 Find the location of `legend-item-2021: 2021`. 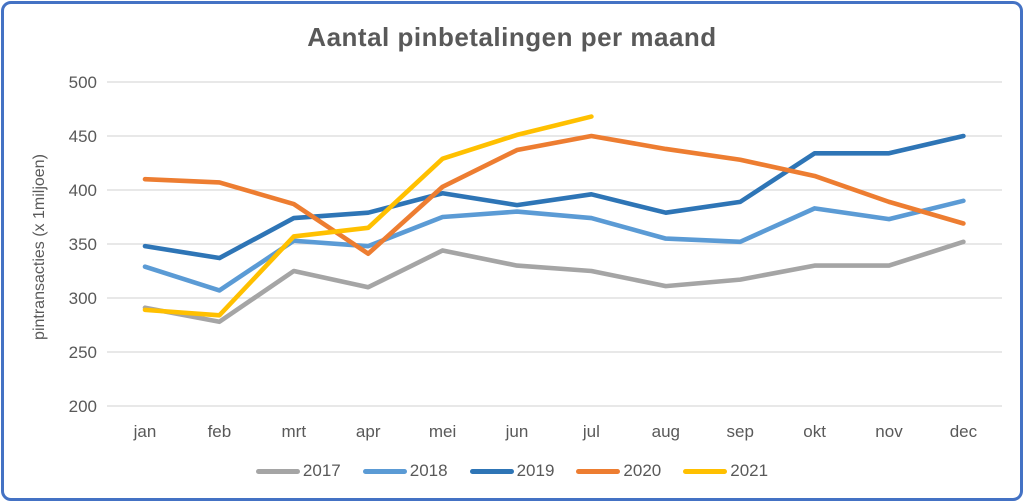

legend-item-2021: 2021 is located at coordinates (725, 471).